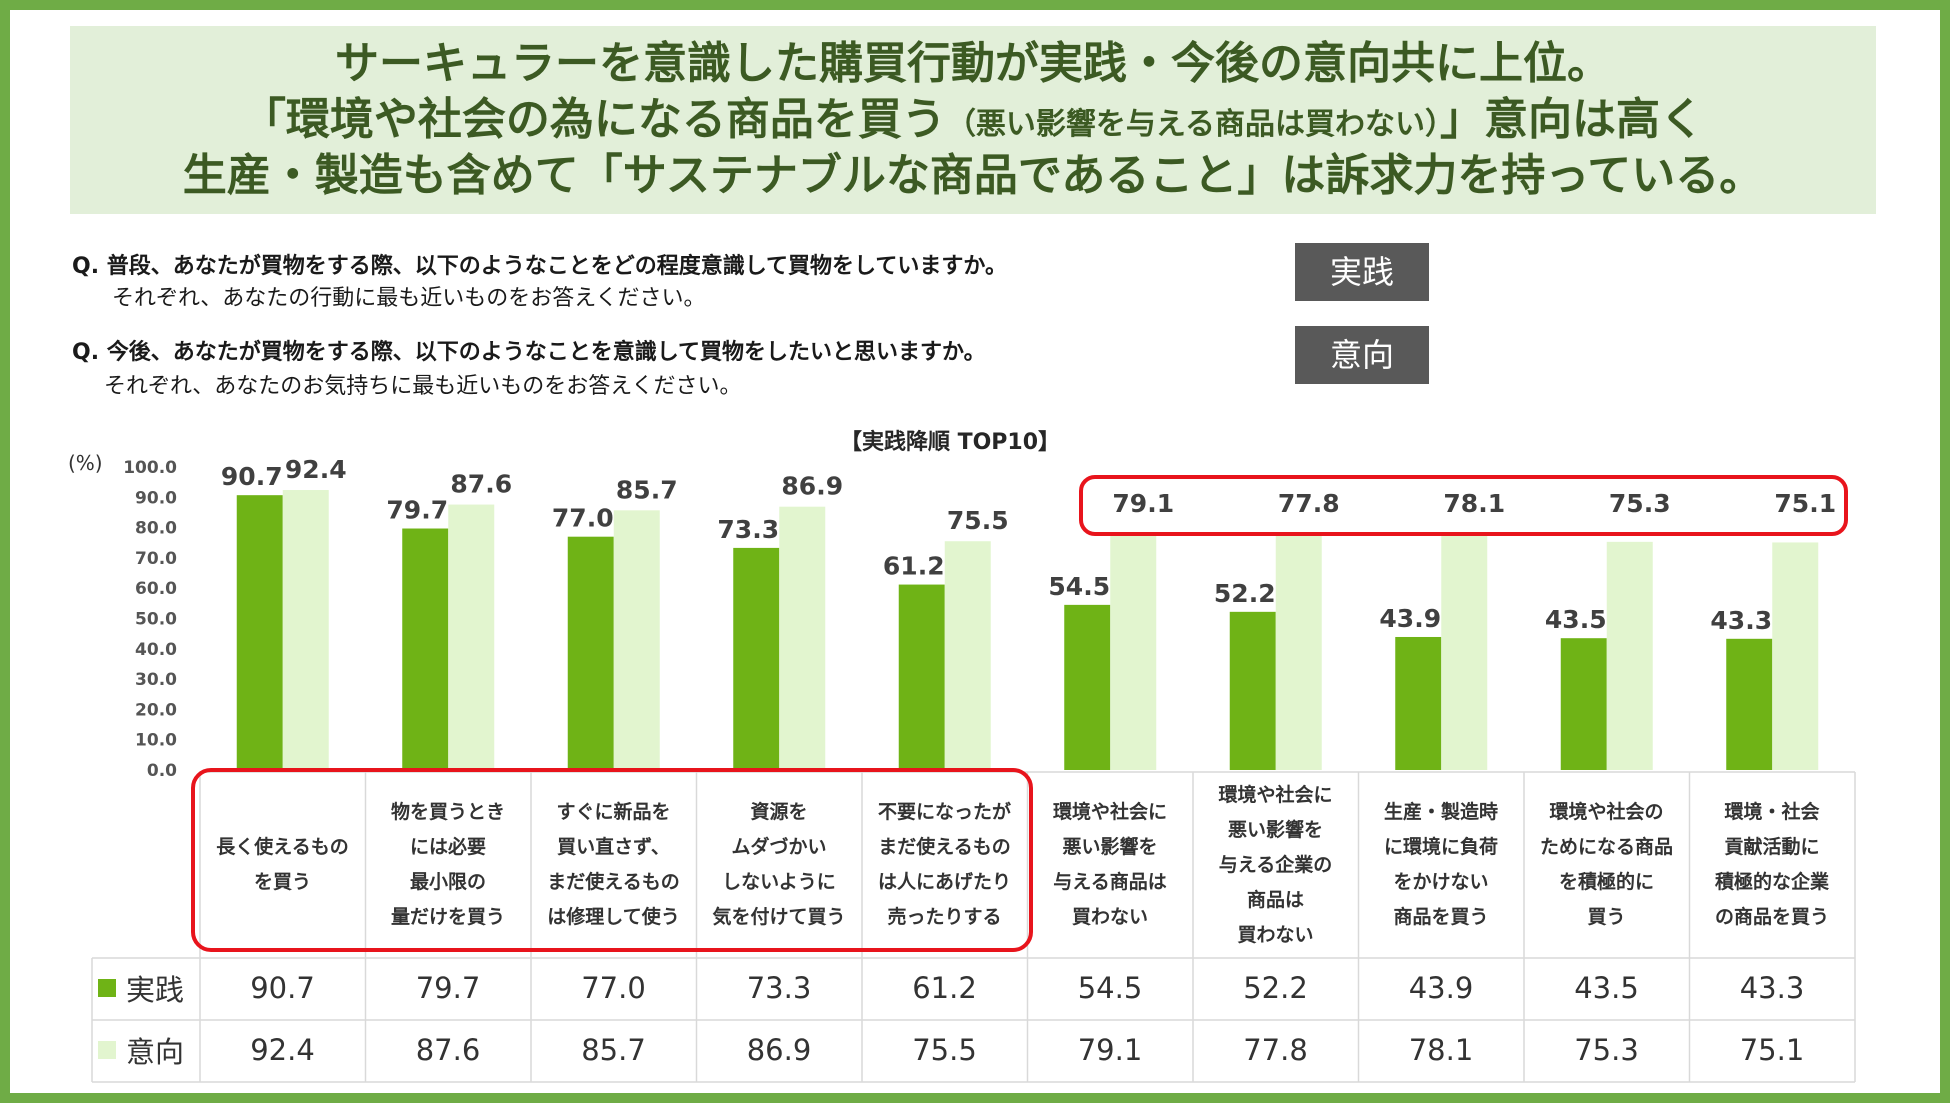  I want to click on data-label-practice: 52.2, so click(1245, 593).